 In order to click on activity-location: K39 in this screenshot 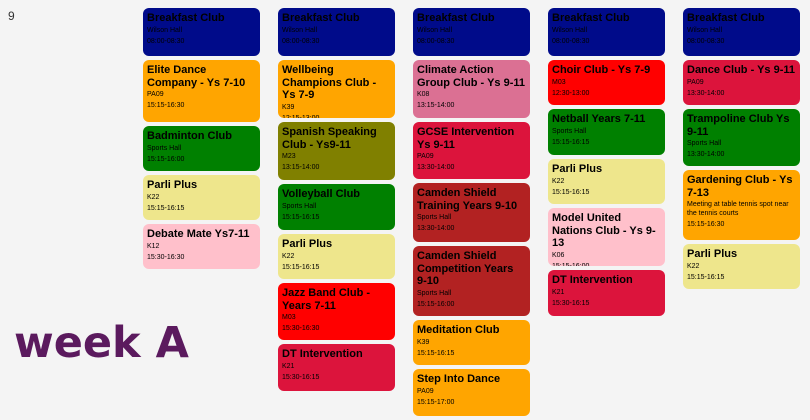, I will do `click(423, 342)`.